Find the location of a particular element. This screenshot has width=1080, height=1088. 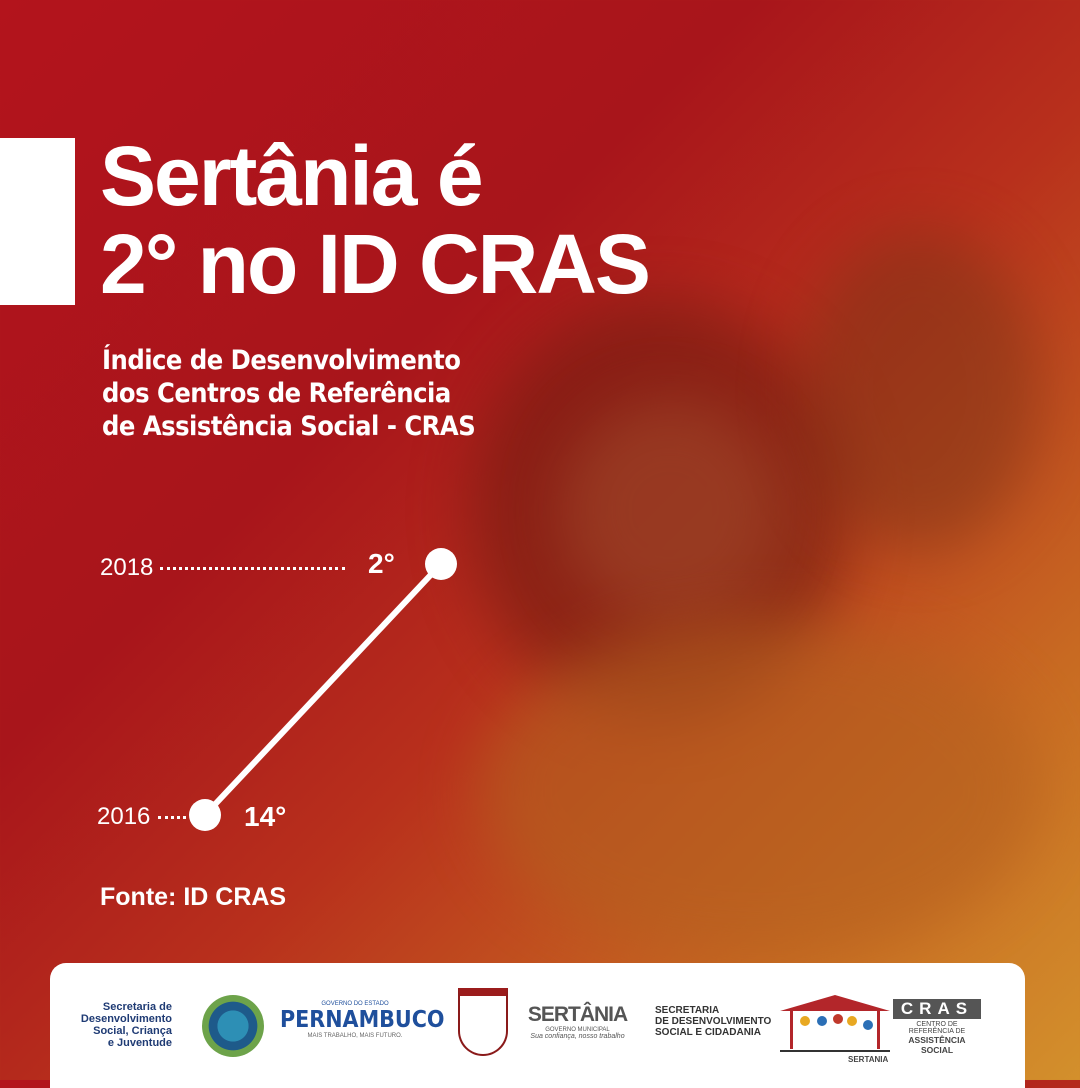

accent-bar is located at coordinates (37, 221).